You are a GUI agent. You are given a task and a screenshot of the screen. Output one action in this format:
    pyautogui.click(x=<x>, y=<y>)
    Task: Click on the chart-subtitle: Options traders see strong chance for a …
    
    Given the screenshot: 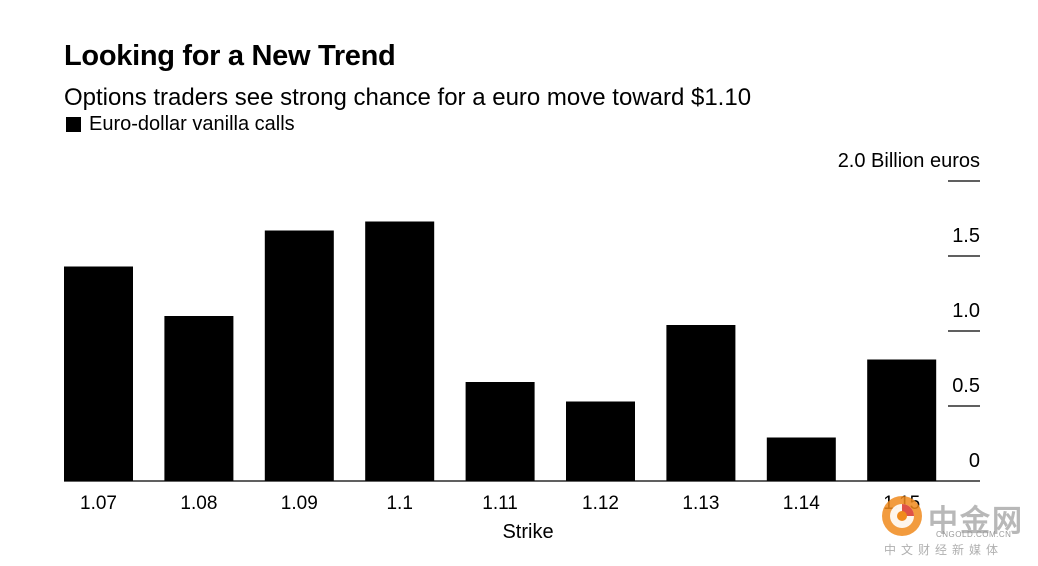 What is the action you would take?
    pyautogui.click(x=408, y=97)
    